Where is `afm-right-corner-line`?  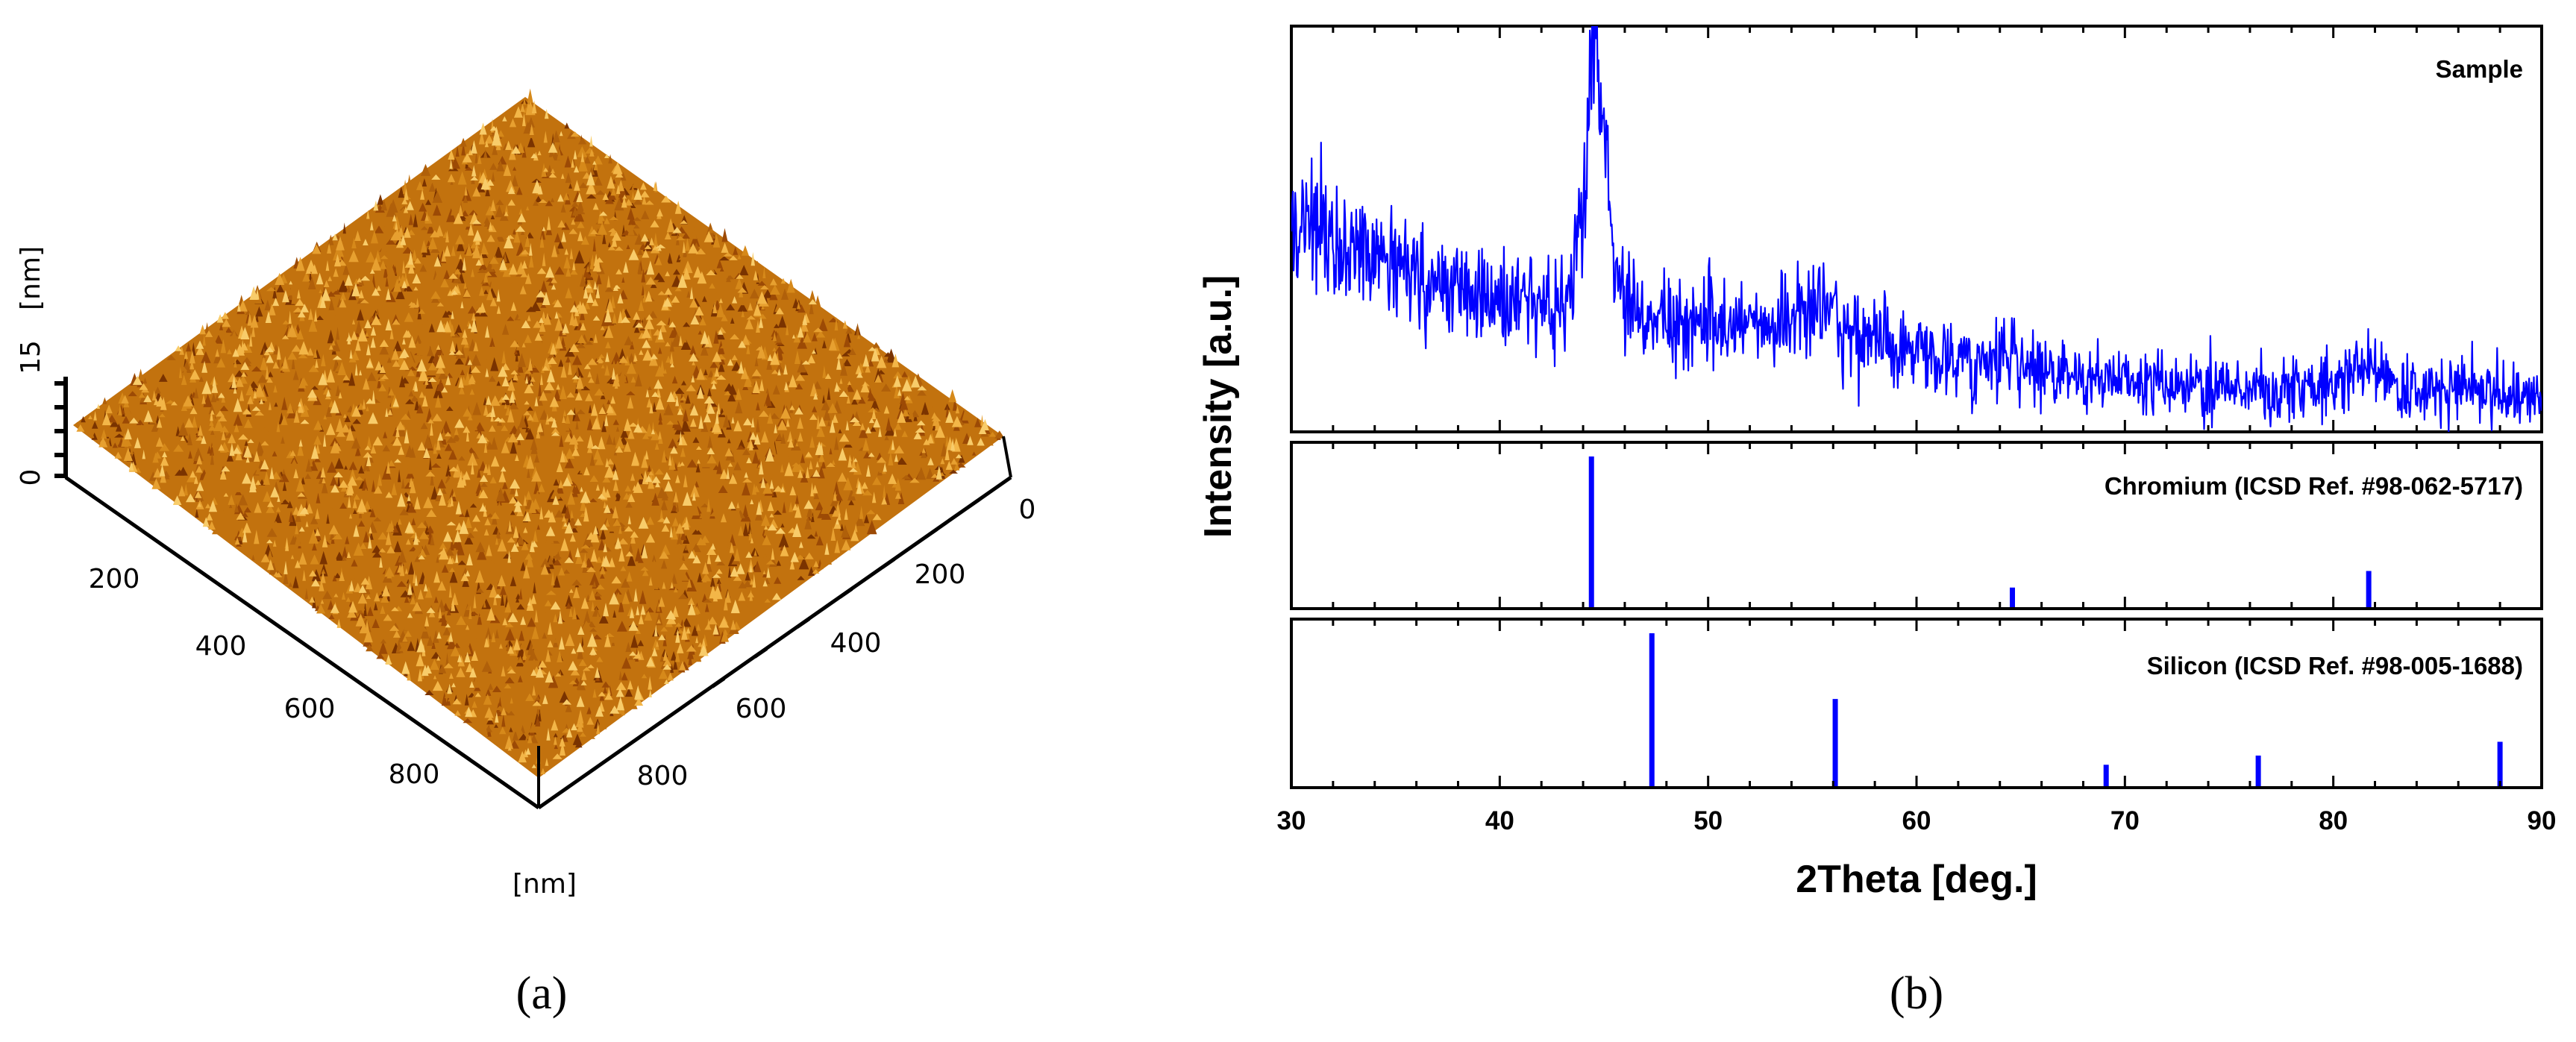
afm-right-corner-line is located at coordinates (1007, 457).